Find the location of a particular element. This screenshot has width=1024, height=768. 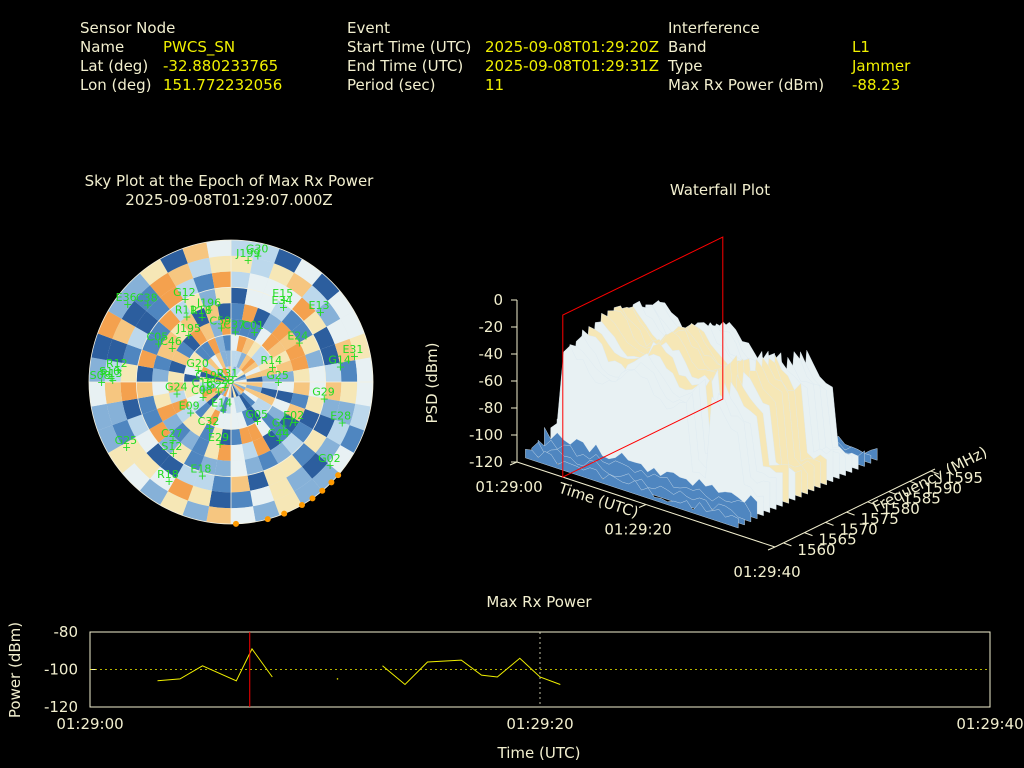

satellite-label: G12 is located at coordinates (184, 292).